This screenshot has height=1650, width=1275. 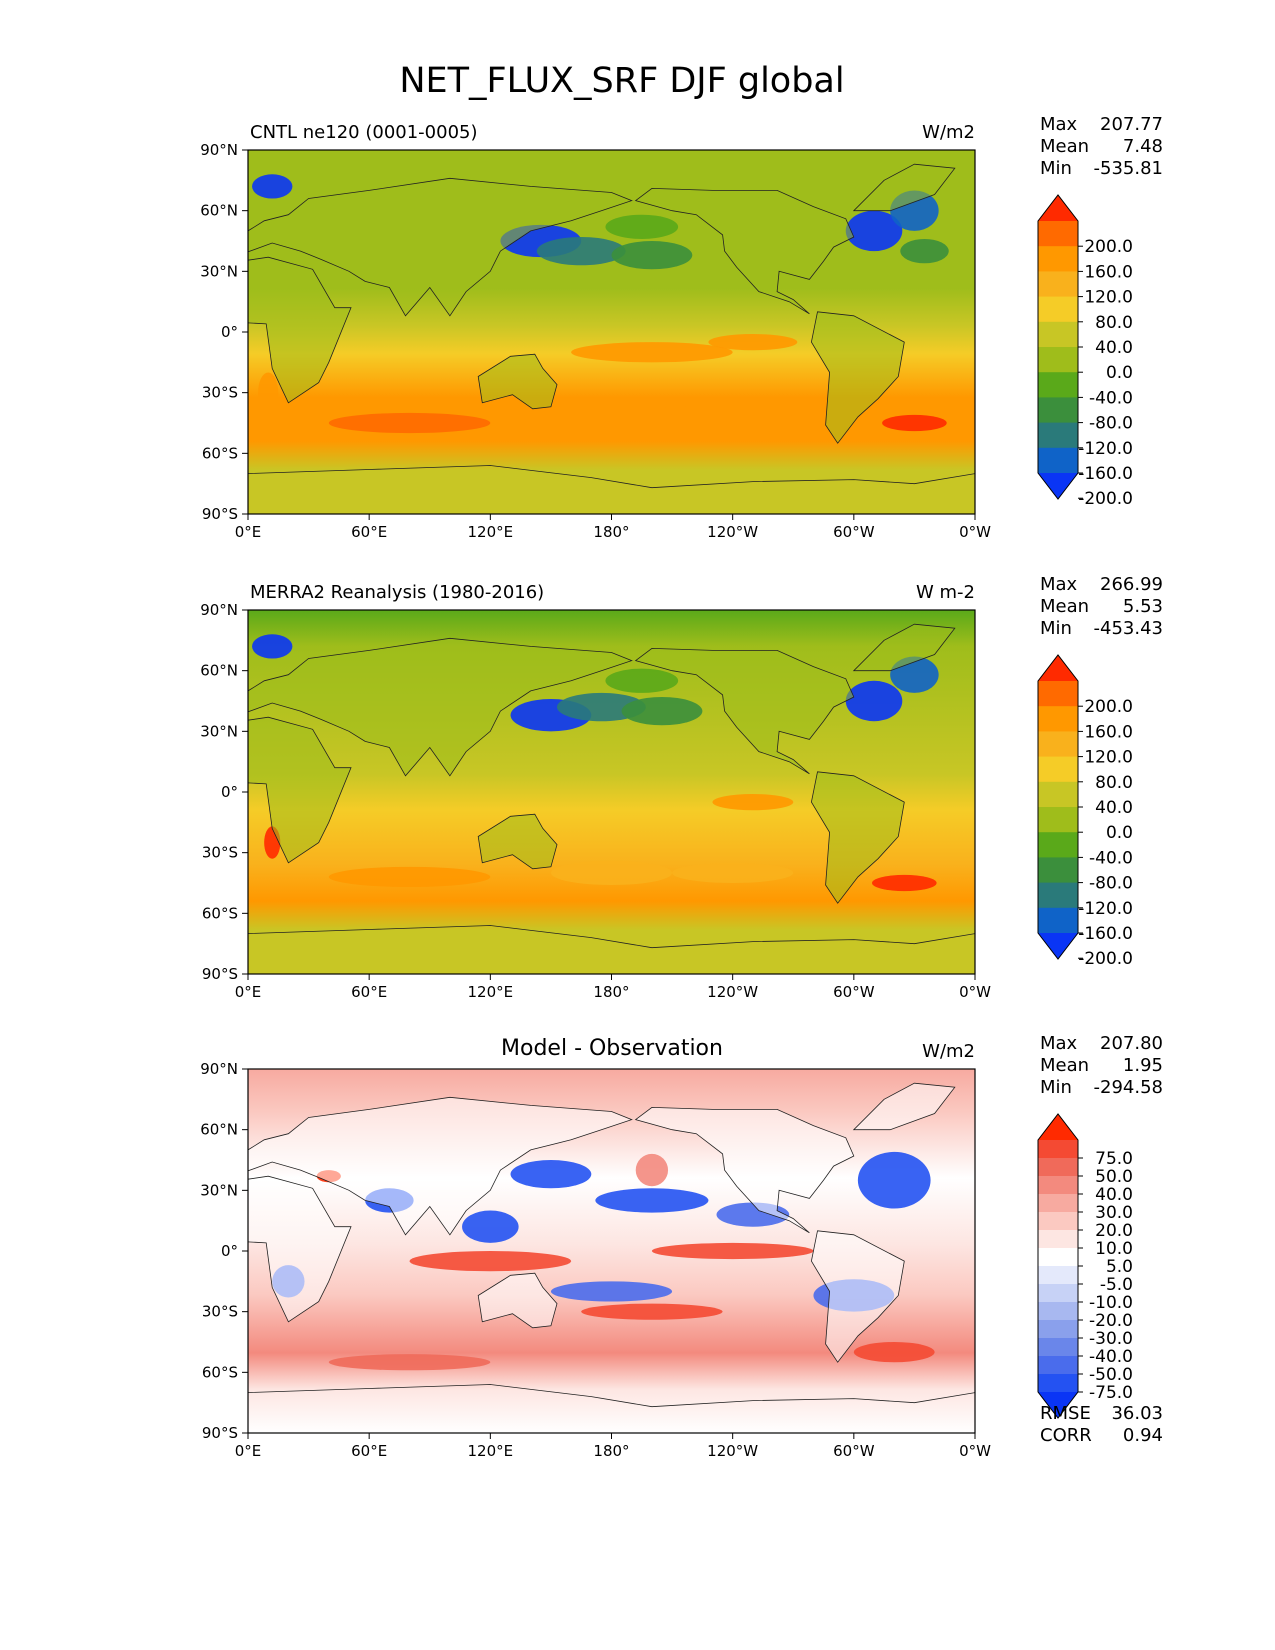 I want to click on colorbar-label: -75.0, so click(x=1111, y=1393).